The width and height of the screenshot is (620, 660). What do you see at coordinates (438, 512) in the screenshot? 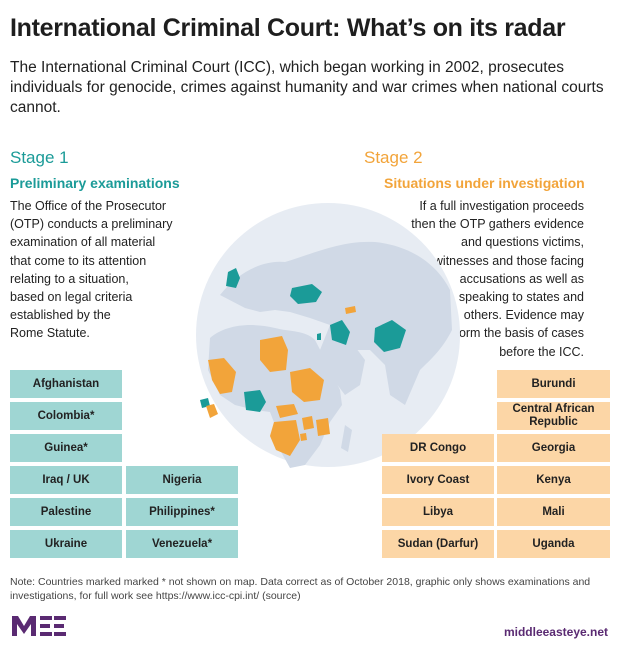
I see `stage2-country-box: Libya` at bounding box center [438, 512].